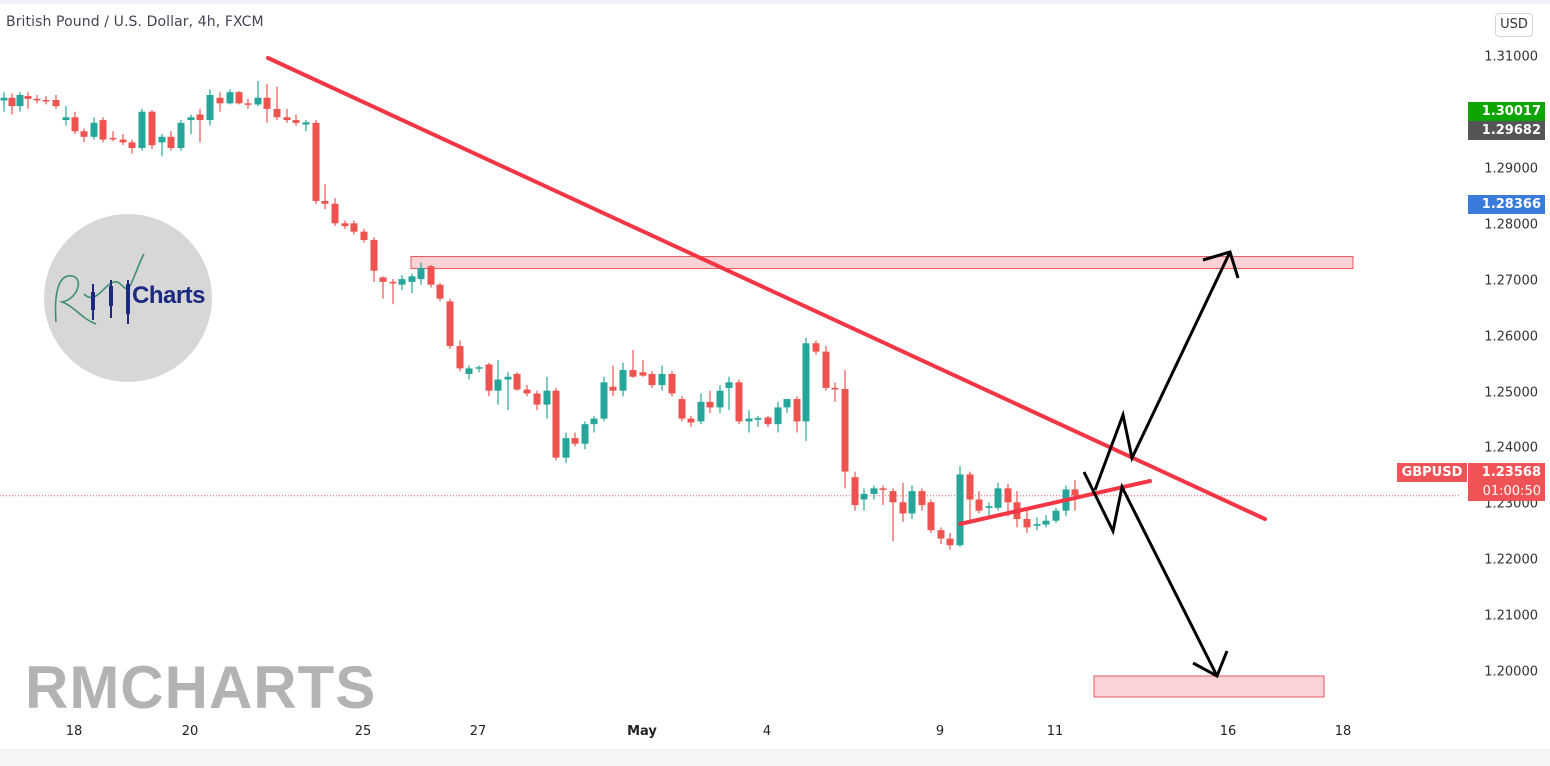 The width and height of the screenshot is (1550, 766). Describe the element at coordinates (1055, 502) in the screenshot. I see `ascending-support-line` at that location.